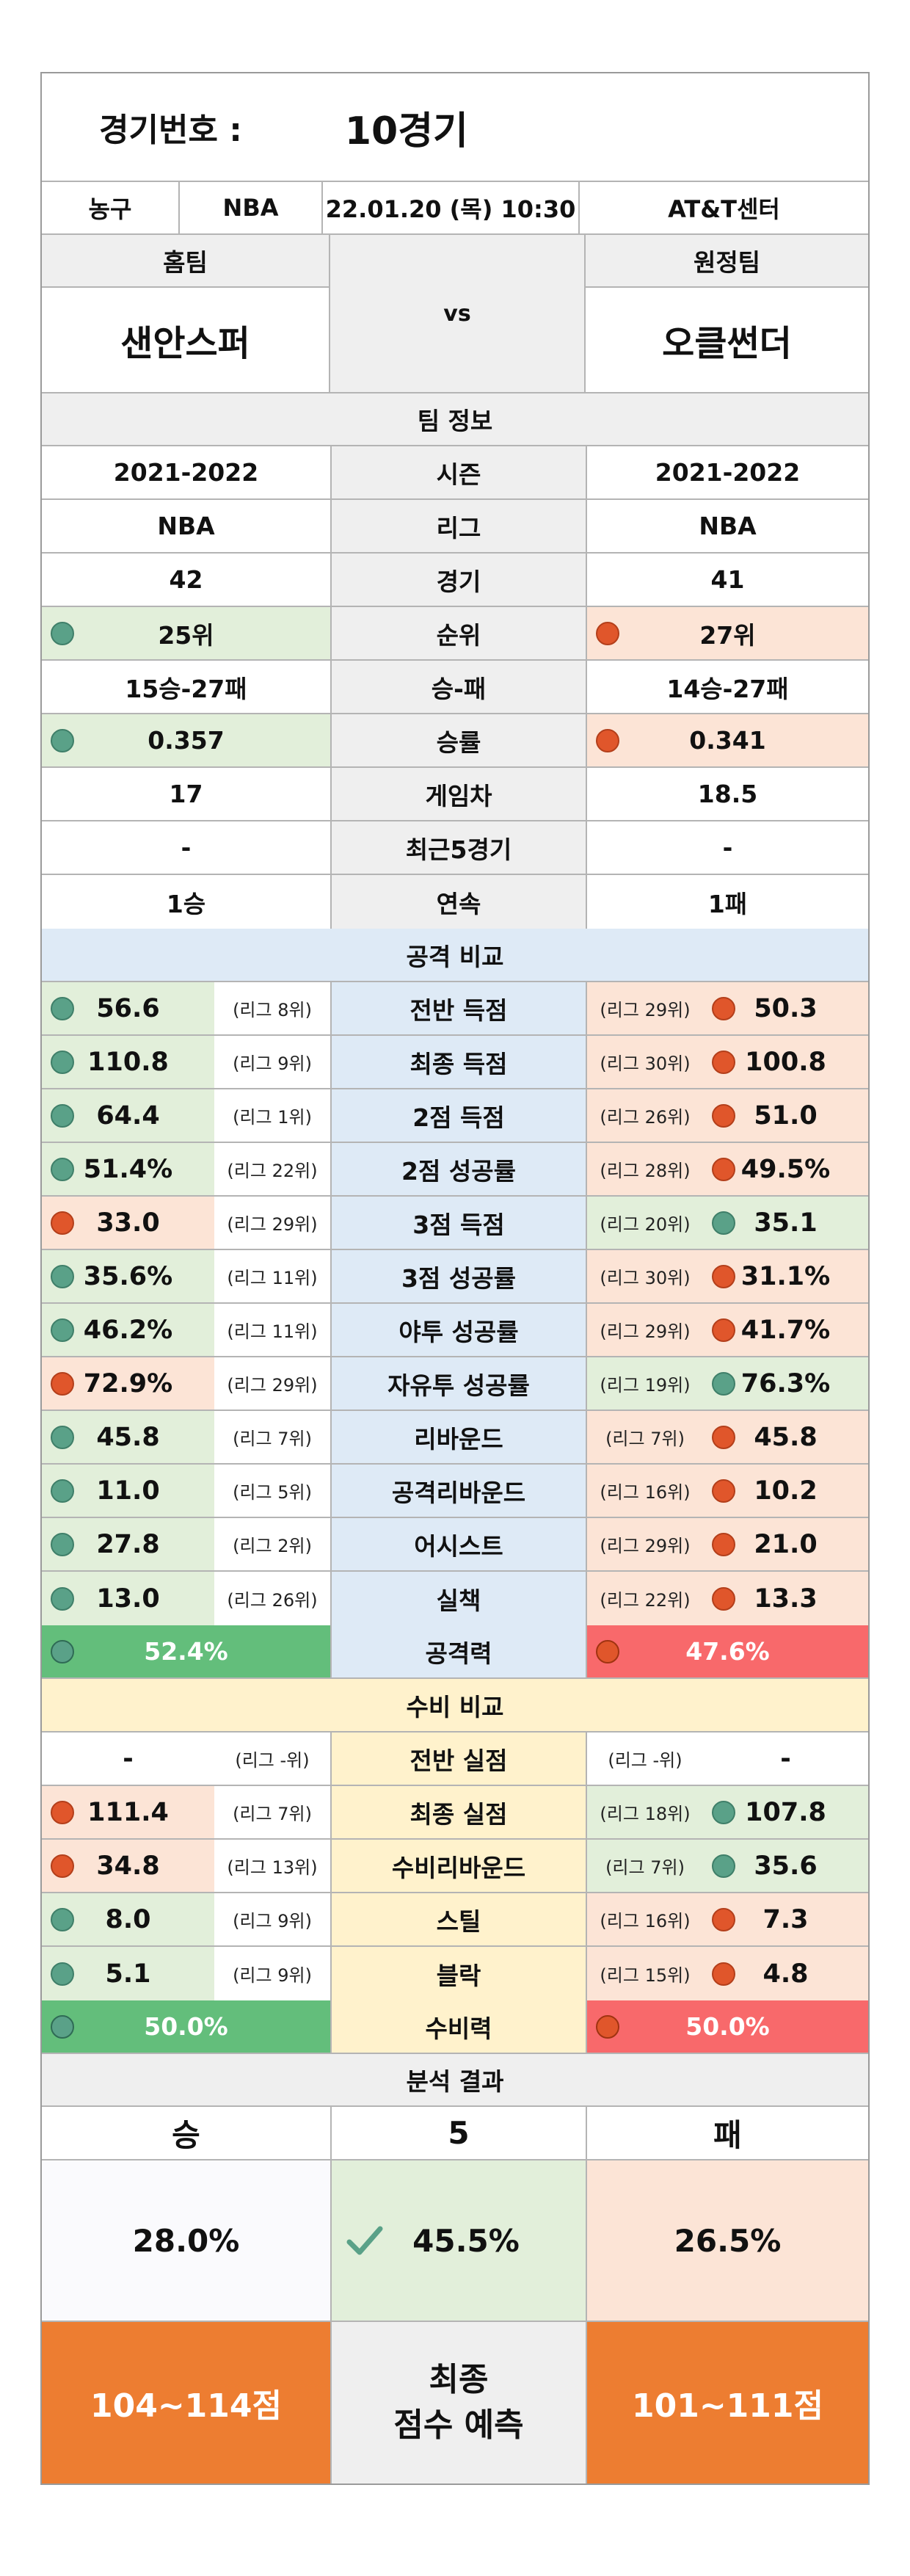  I want to click on team-info-row: 25위 순위 27위, so click(455, 634).